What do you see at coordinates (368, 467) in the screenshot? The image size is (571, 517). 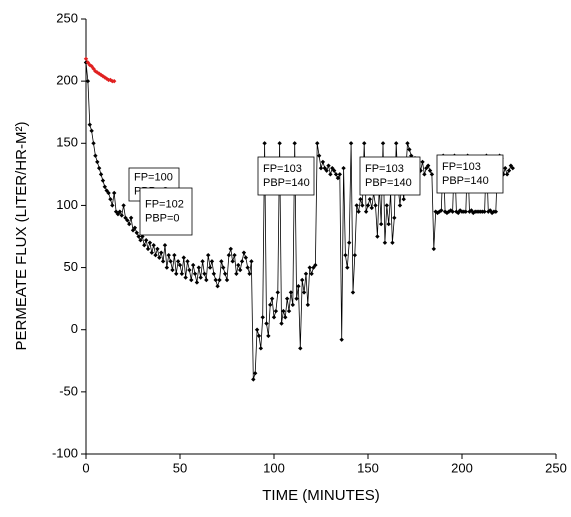 I see `x-tick-label: 150` at bounding box center [368, 467].